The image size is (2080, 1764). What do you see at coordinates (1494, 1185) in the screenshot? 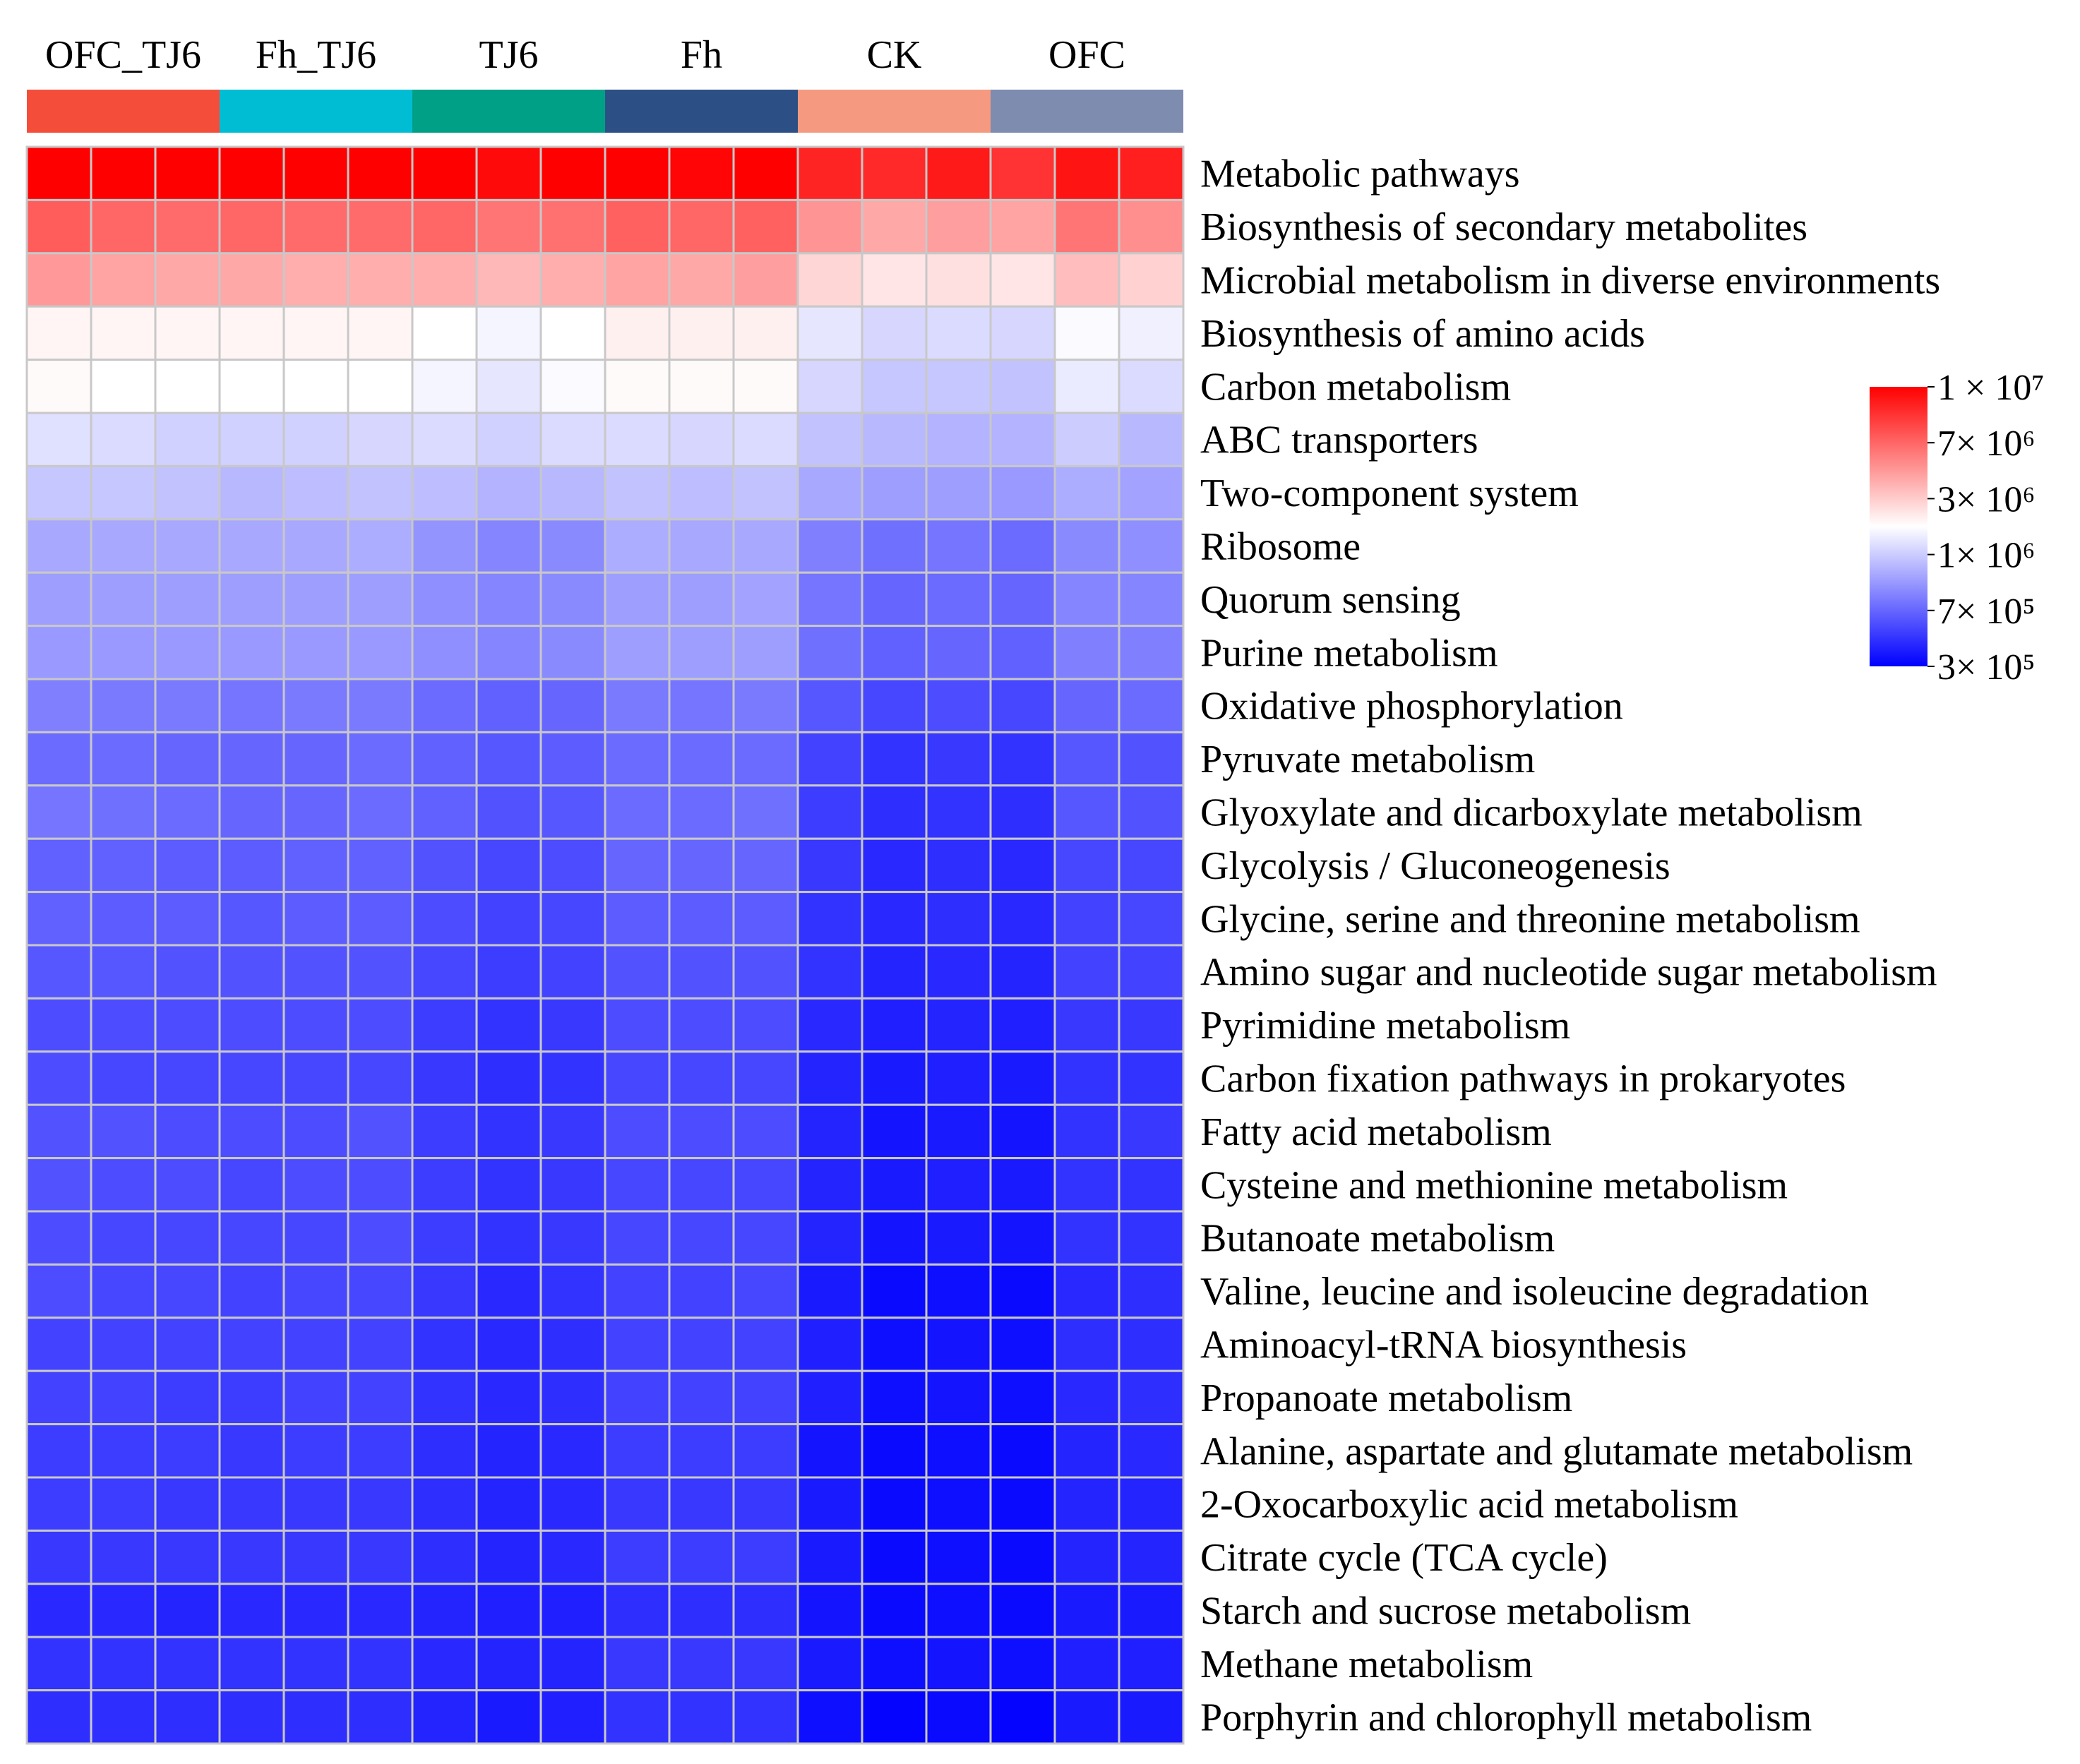
I see `row-label: Cysteine and methionine metabolism` at bounding box center [1494, 1185].